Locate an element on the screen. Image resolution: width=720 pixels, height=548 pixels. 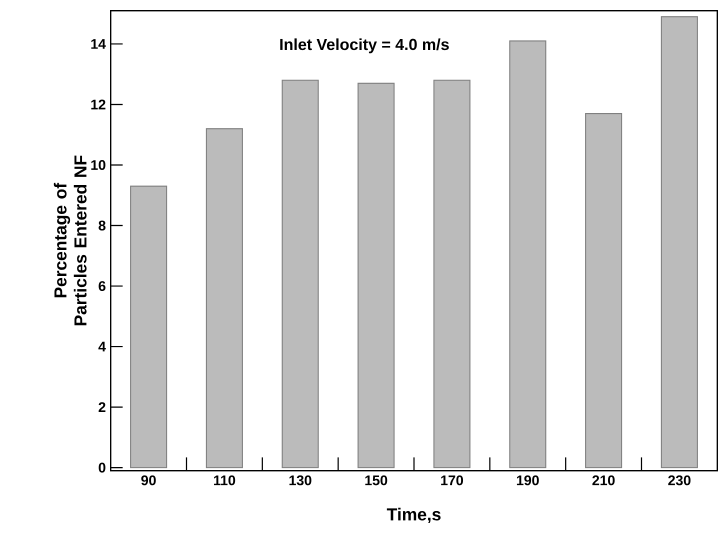
y-axis-title: Percentage of Particles Entered NF is located at coordinates (70, 241).